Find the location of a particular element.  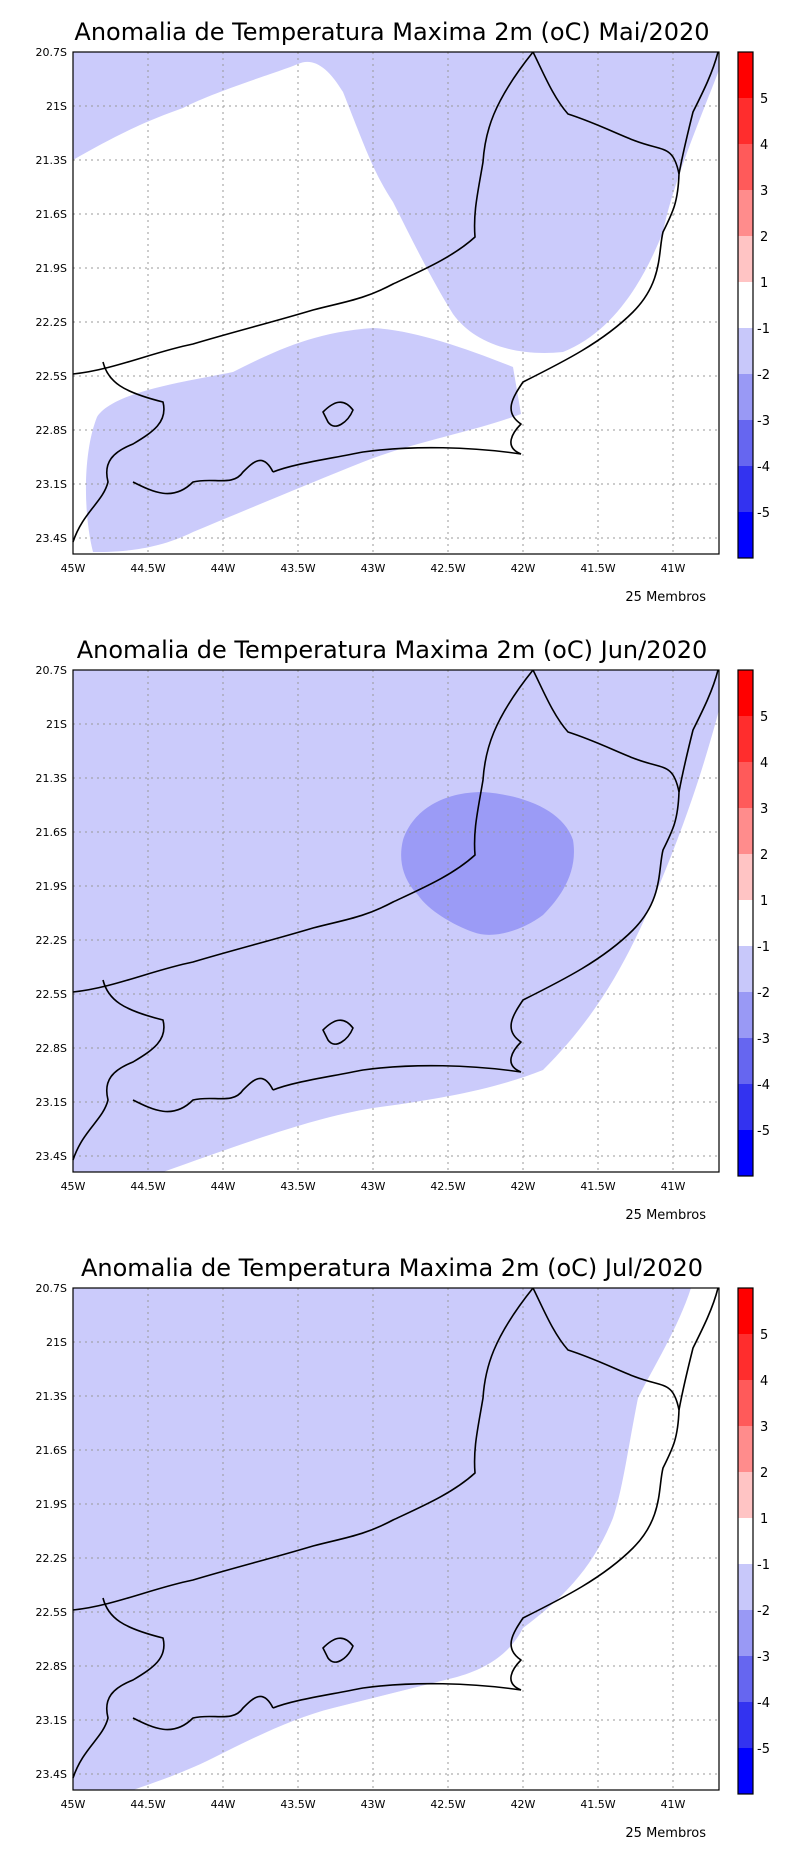

colorbar-label: -2 is located at coordinates (763, 375).